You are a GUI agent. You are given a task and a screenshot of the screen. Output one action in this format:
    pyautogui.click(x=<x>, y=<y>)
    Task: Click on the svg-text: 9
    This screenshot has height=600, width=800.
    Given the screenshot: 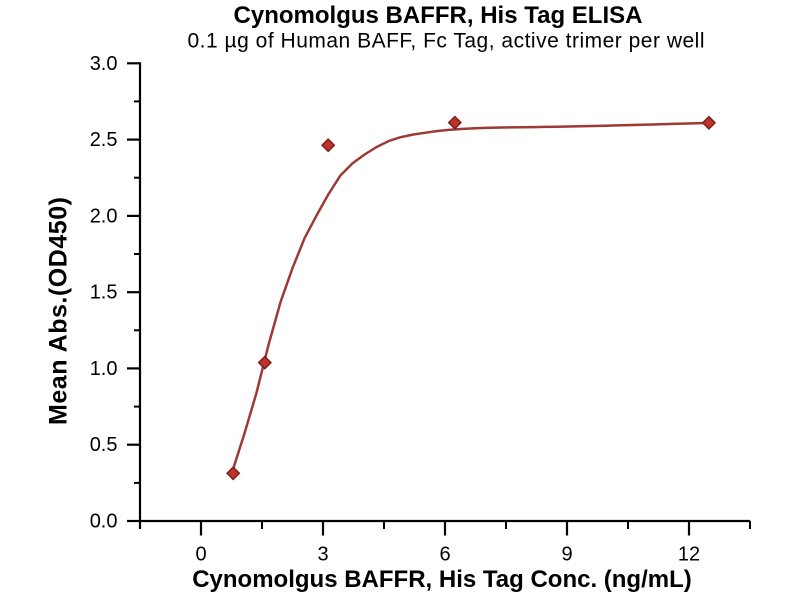 What is the action you would take?
    pyautogui.click(x=566, y=555)
    